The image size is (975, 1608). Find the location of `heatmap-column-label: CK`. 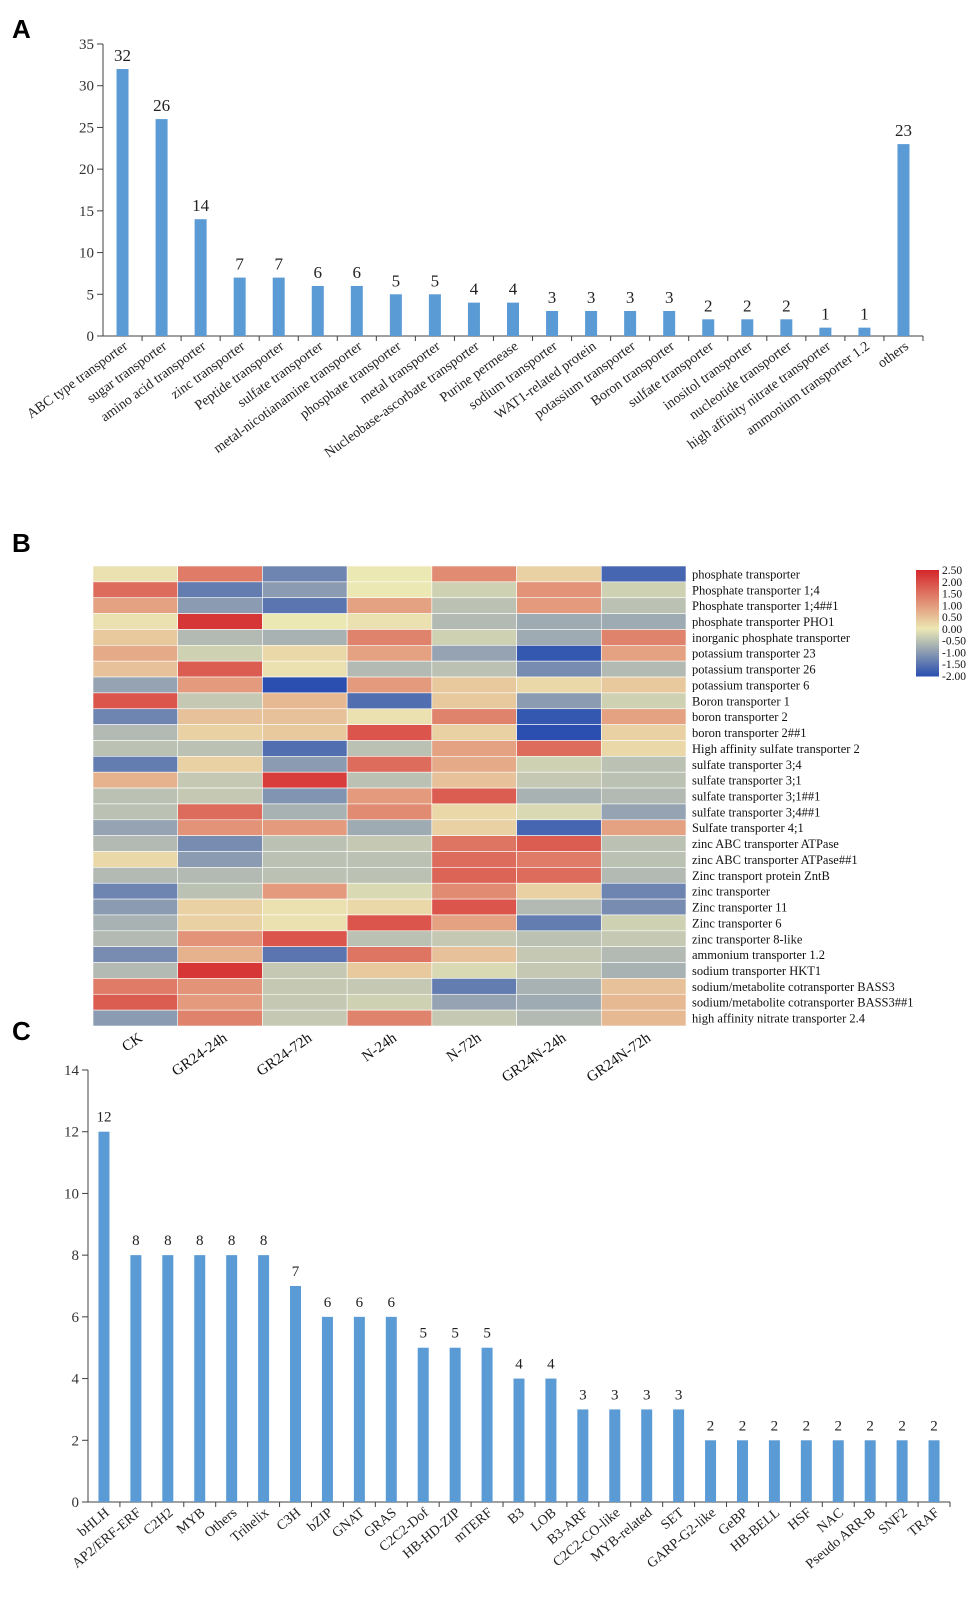

heatmap-column-label: CK is located at coordinates (132, 1042).